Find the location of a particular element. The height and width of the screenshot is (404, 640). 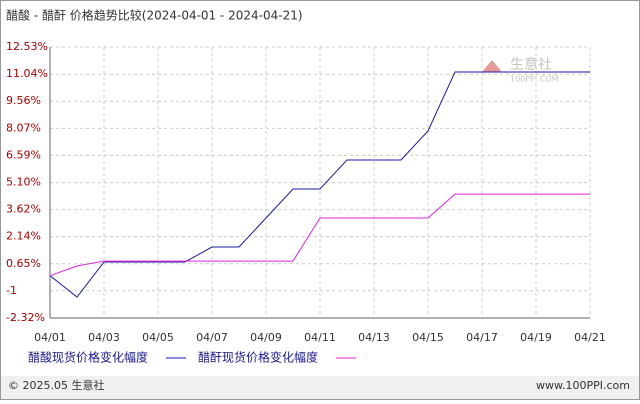

y-tick-label: 3.62% is located at coordinates (23, 209).